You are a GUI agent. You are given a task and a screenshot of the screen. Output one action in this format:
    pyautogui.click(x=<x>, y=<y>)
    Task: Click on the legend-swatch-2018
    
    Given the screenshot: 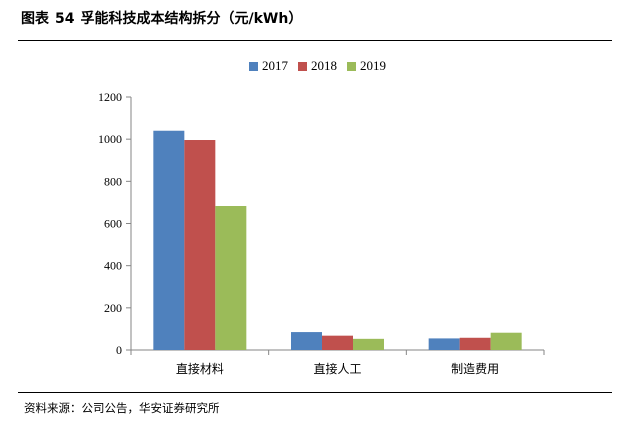 What is the action you would take?
    pyautogui.click(x=302, y=66)
    